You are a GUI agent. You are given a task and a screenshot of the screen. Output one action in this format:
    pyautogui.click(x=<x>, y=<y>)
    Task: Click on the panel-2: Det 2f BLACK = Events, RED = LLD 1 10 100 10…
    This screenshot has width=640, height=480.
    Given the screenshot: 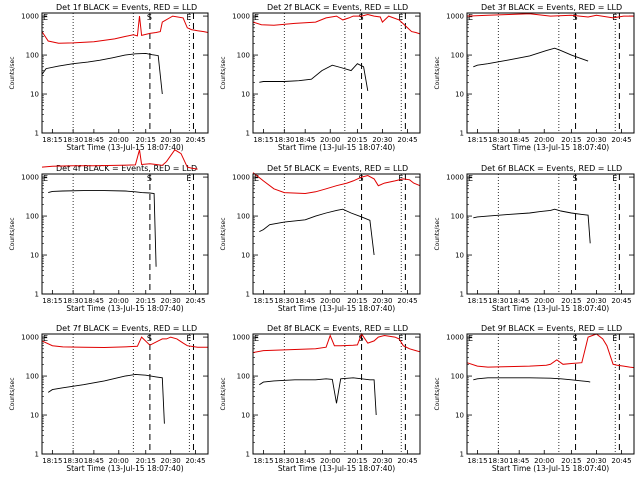 What is the action you would take?
    pyautogui.click(x=320, y=77)
    